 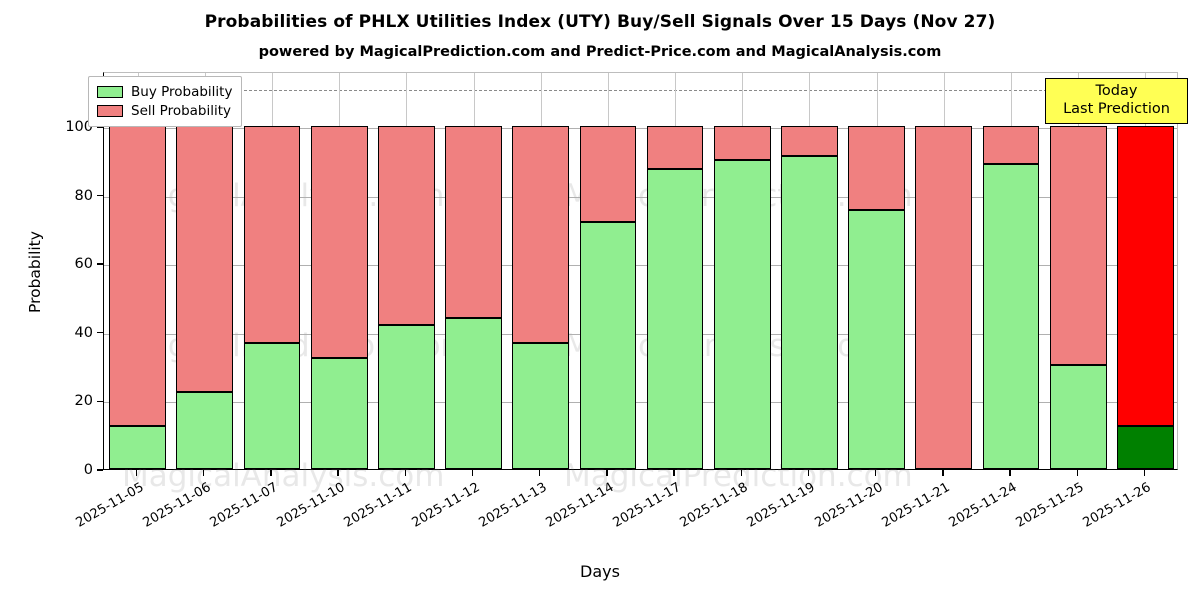 I want to click on y-tick-label: 60, so click(x=83, y=264).